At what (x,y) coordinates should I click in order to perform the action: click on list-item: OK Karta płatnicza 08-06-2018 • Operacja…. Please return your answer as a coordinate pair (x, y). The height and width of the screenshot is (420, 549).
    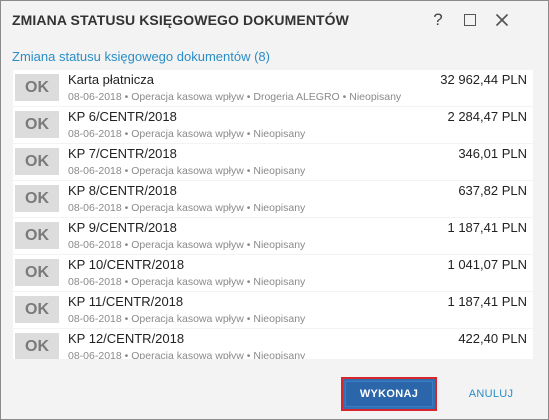
    Looking at the image, I should click on (273, 88).